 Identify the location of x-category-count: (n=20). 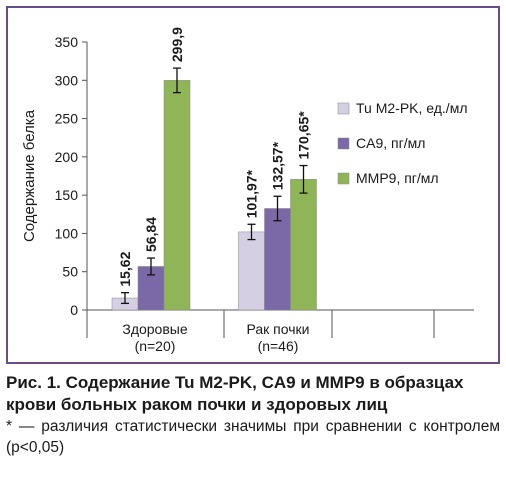
(155, 346).